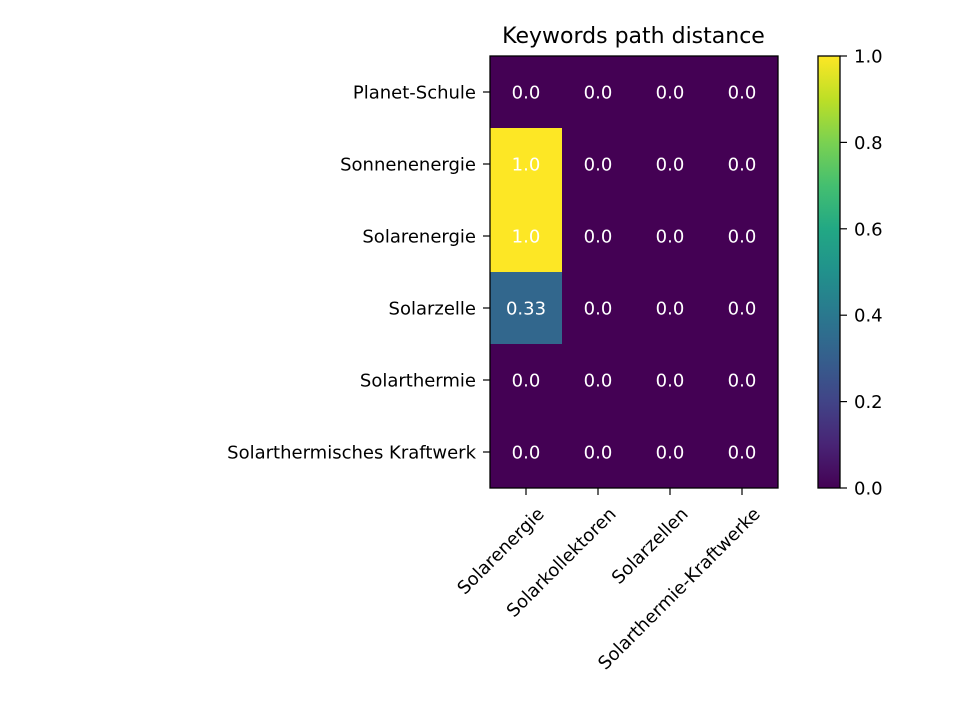 This screenshot has height=724, width=960. Describe the element at coordinates (868, 57) in the screenshot. I see `colorbar-tick-label: 1.0` at that location.